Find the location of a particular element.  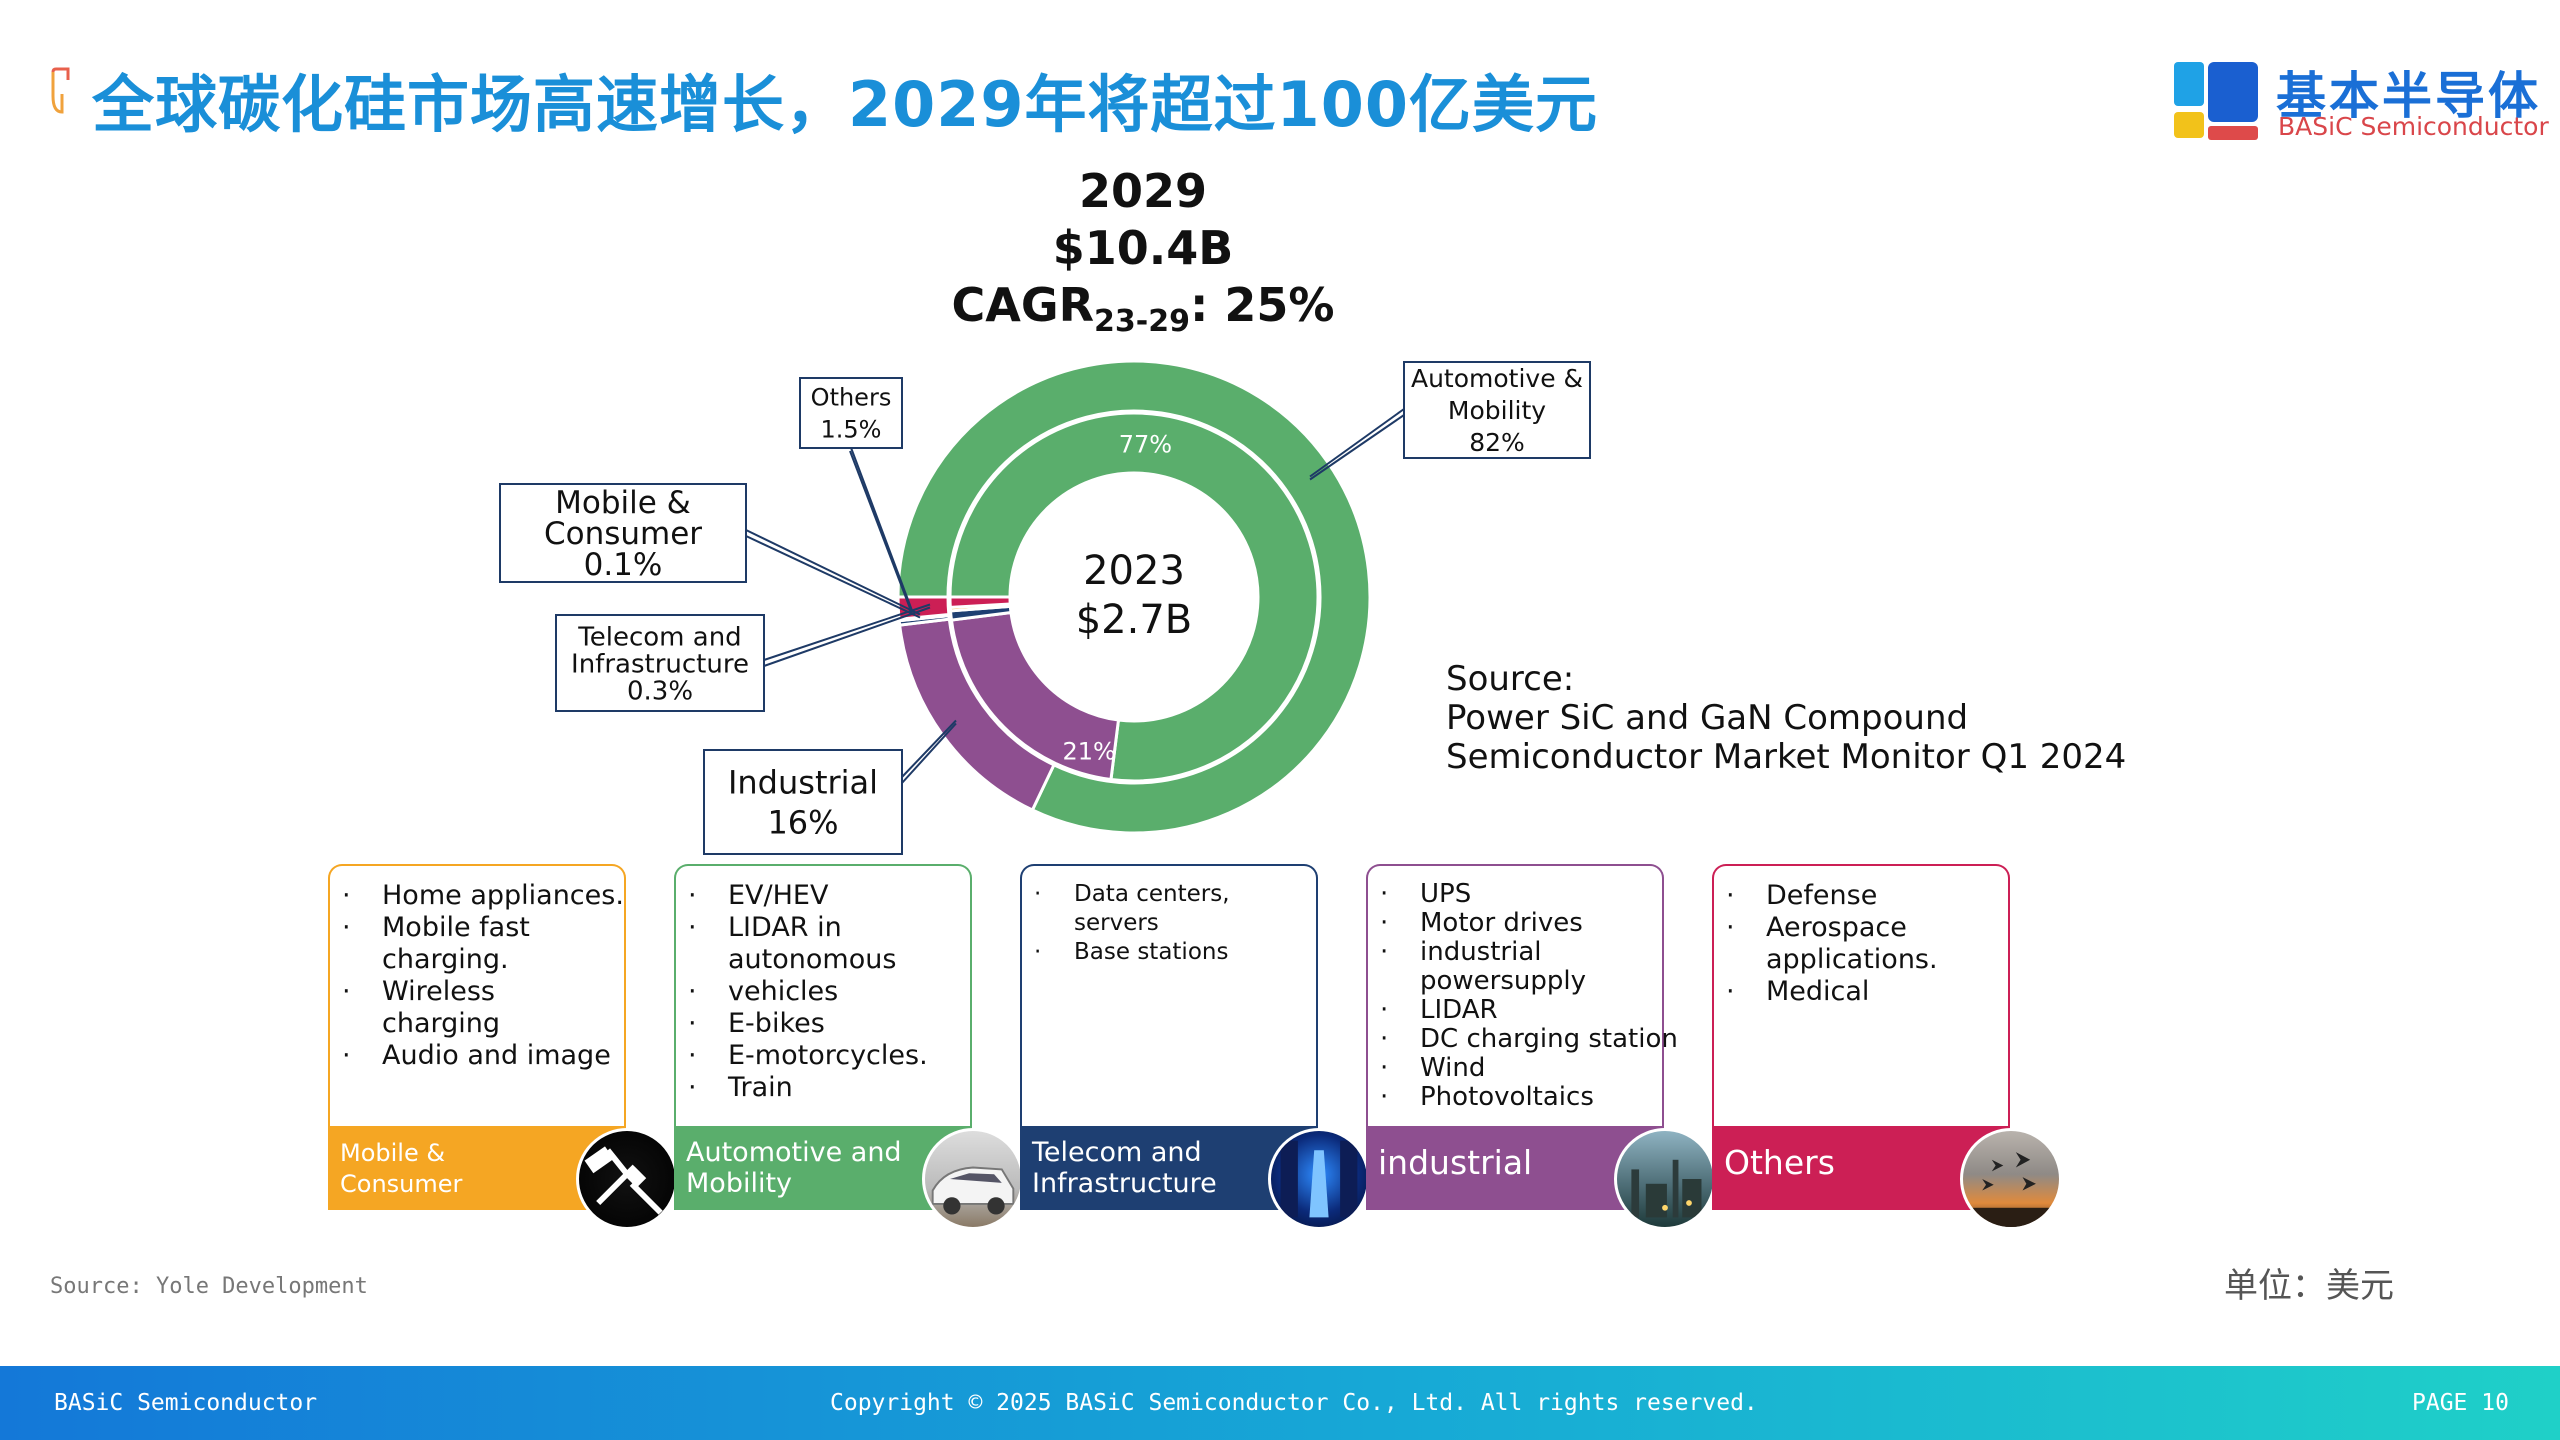

callout-text: Telecom and is located at coordinates (659, 637).